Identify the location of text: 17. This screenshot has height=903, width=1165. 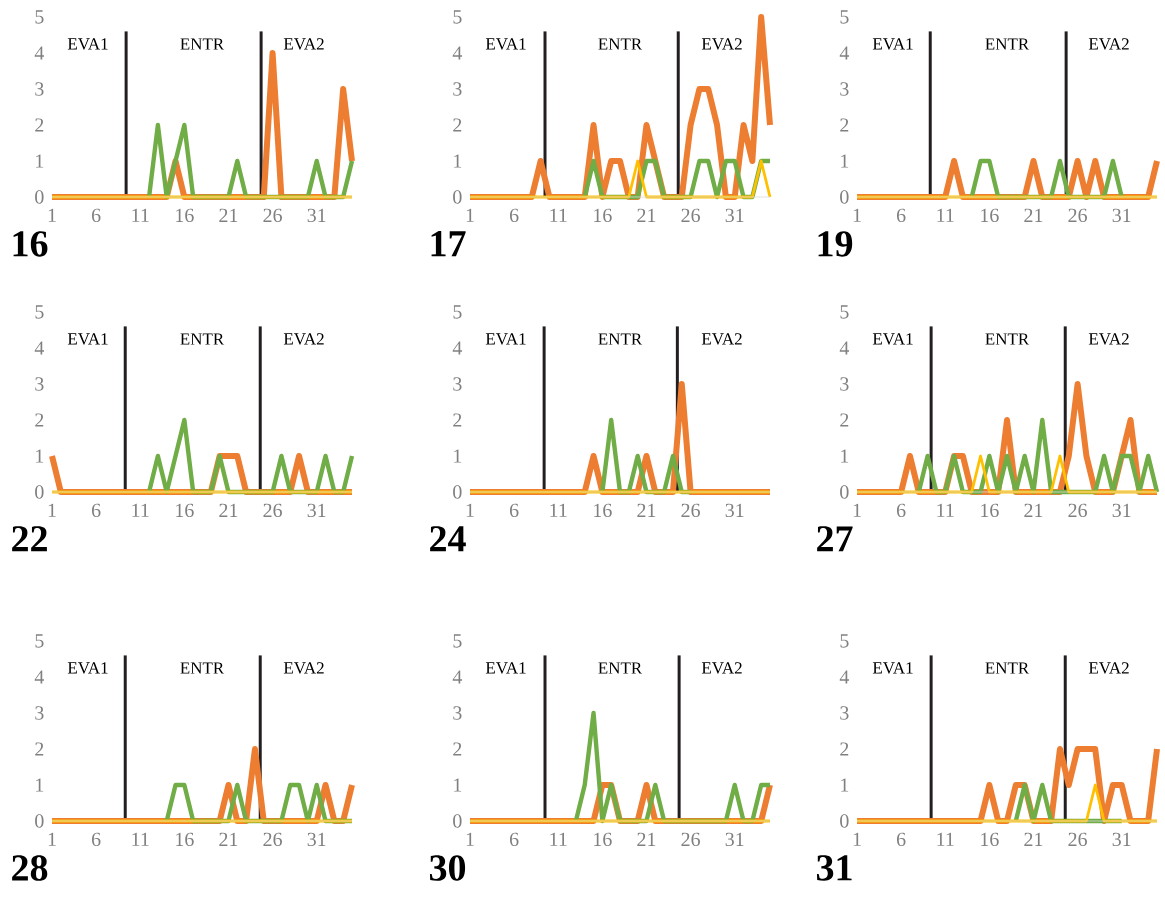
(448, 244).